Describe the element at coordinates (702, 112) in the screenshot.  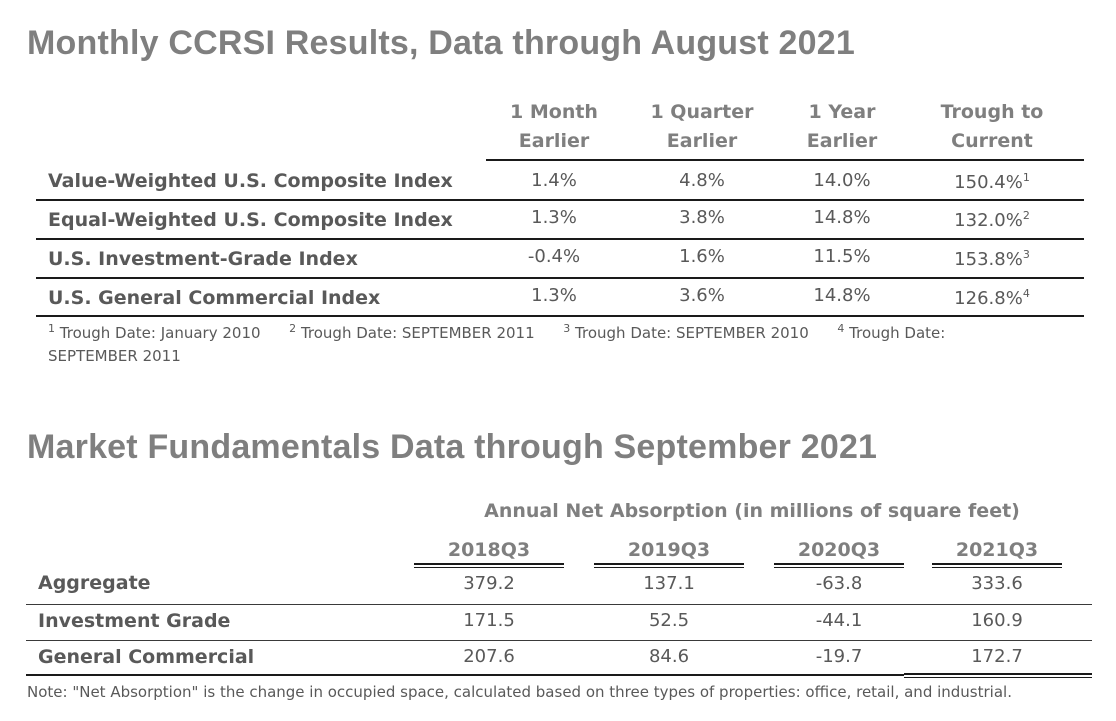
I see `col-header-line1: 1 Quarter` at that location.